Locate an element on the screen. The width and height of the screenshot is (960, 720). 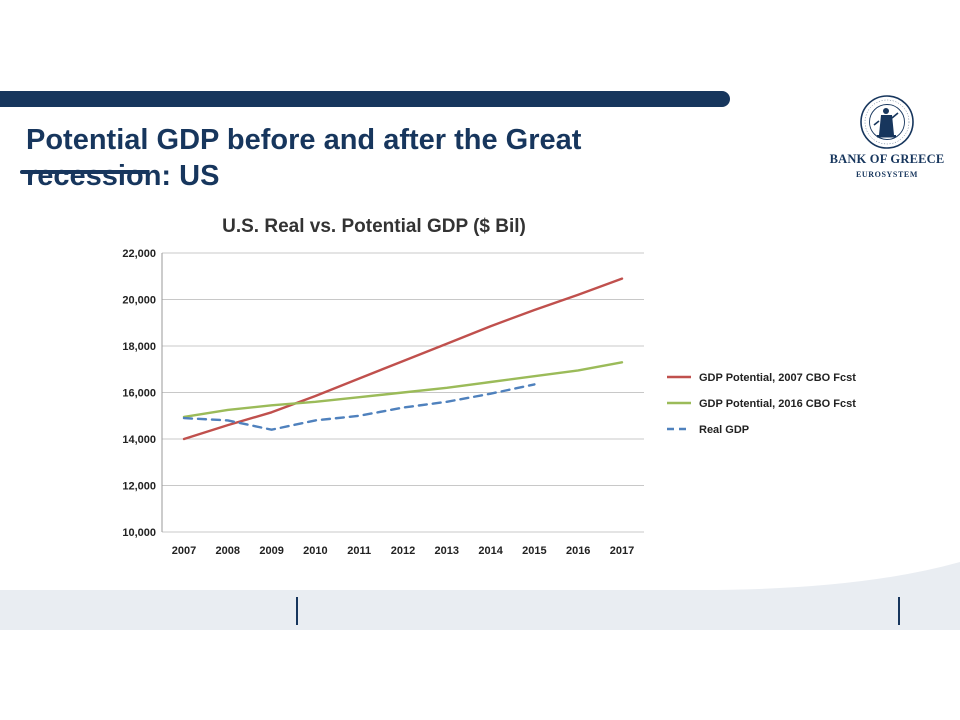
x-tick-label: 2017 is located at coordinates (622, 551).